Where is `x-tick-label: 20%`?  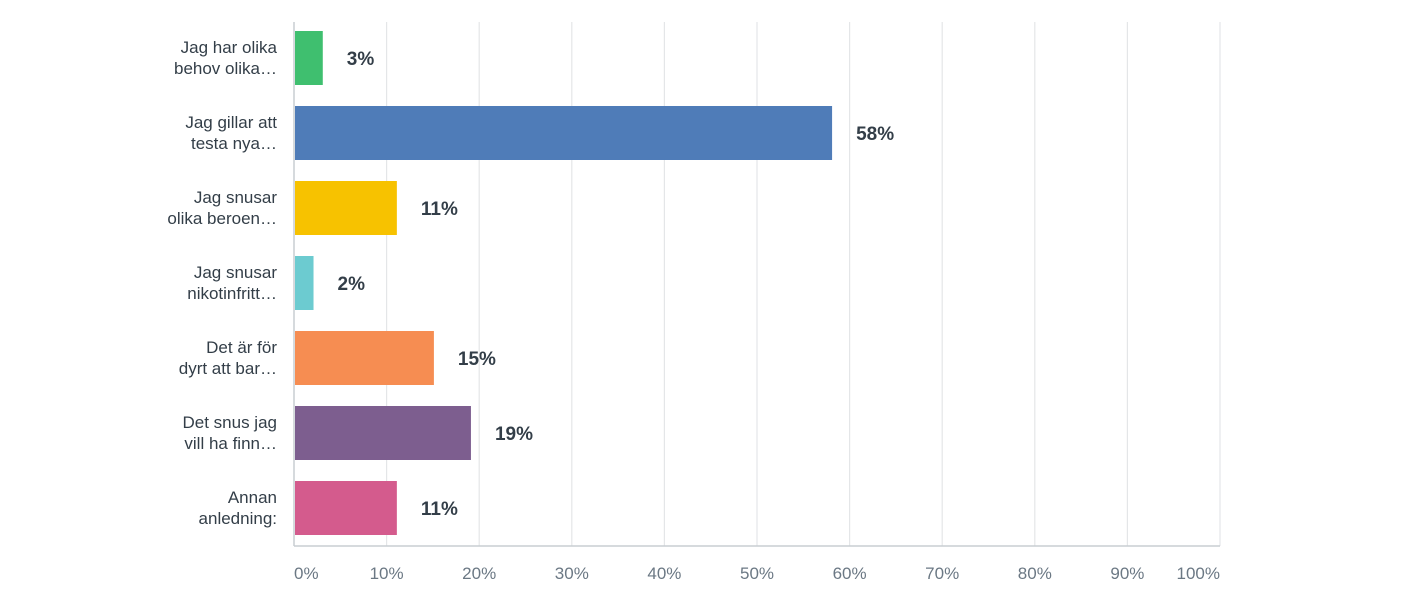 x-tick-label: 20% is located at coordinates (479, 573).